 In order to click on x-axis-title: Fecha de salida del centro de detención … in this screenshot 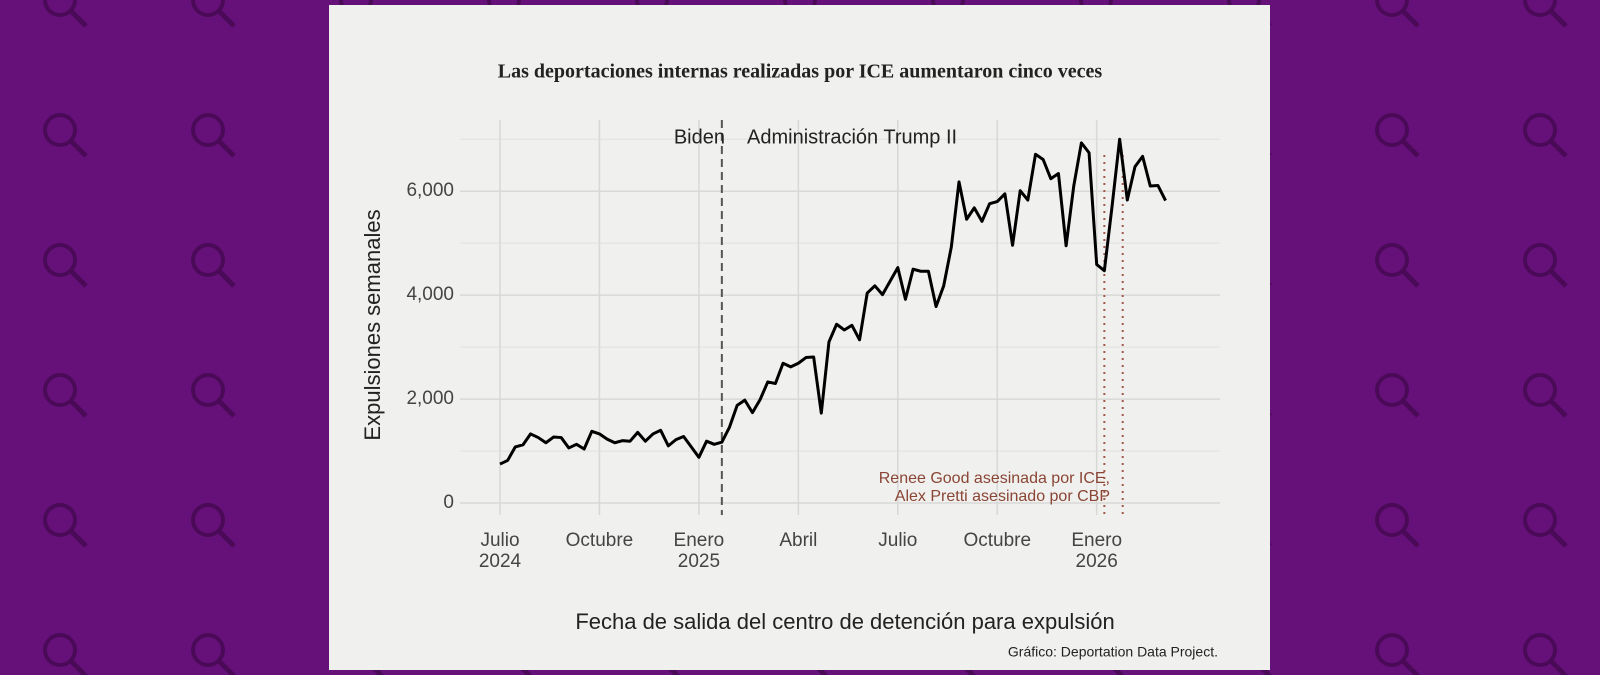, I will do `click(844, 621)`.